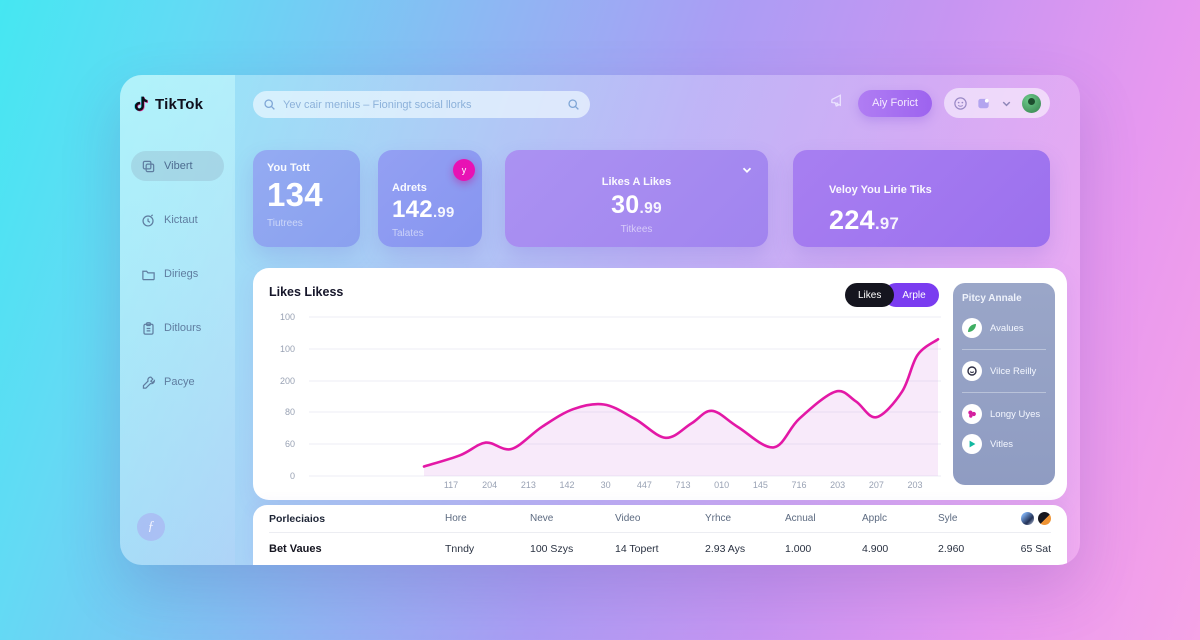 Image resolution: width=1200 pixels, height=640 pixels. I want to click on x-tick-label: 716, so click(799, 485).